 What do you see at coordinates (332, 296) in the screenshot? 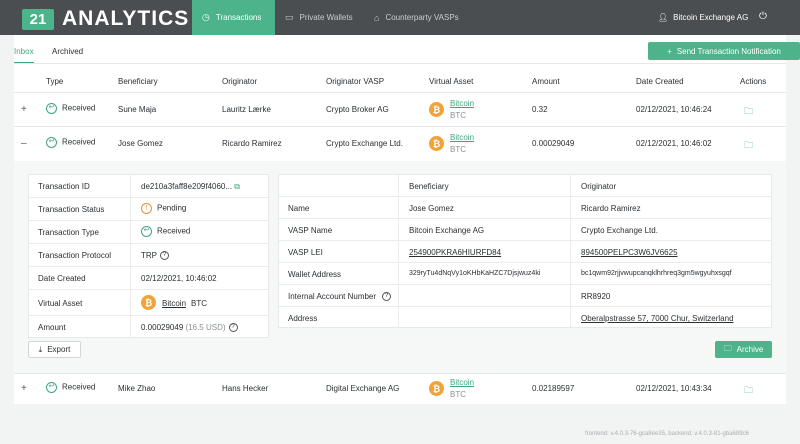
I see `internal-account-label-text: Internal Account Number` at bounding box center [332, 296].